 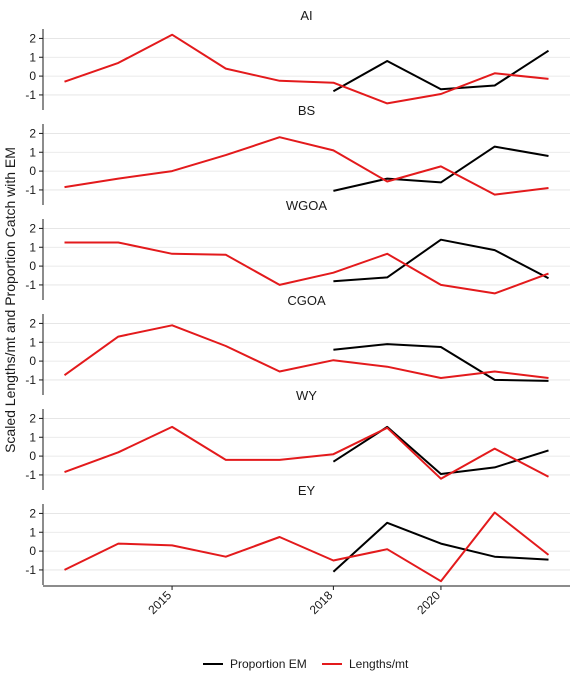 I want to click on panel-bs: BS -1 0 1 2, so click(x=297, y=154).